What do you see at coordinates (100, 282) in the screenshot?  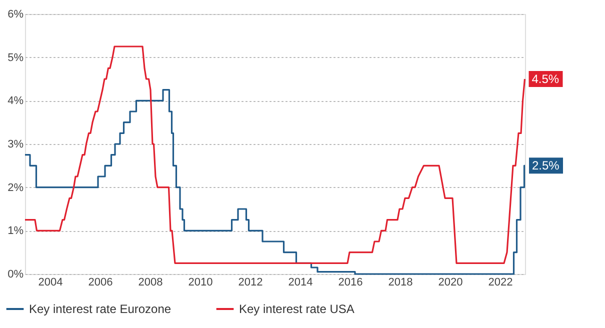 I see `x-tick-label: 2006` at bounding box center [100, 282].